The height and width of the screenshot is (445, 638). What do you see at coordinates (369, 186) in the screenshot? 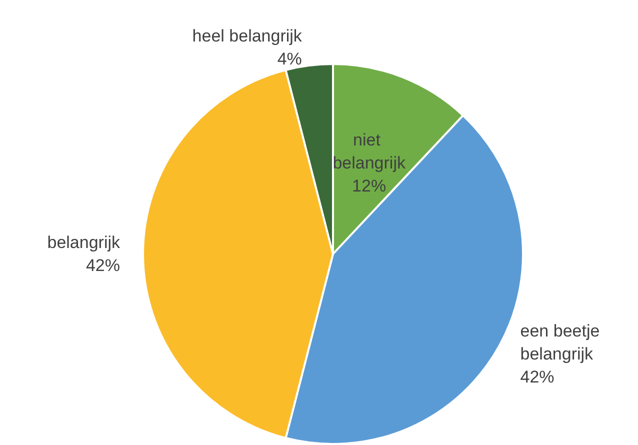
I see `data-label: 12%` at bounding box center [369, 186].